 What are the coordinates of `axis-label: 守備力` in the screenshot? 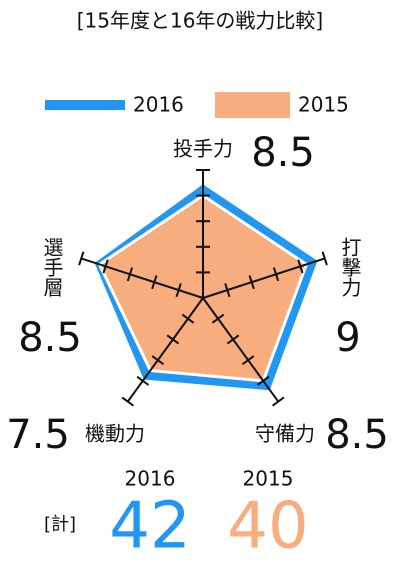 It's located at (285, 434).